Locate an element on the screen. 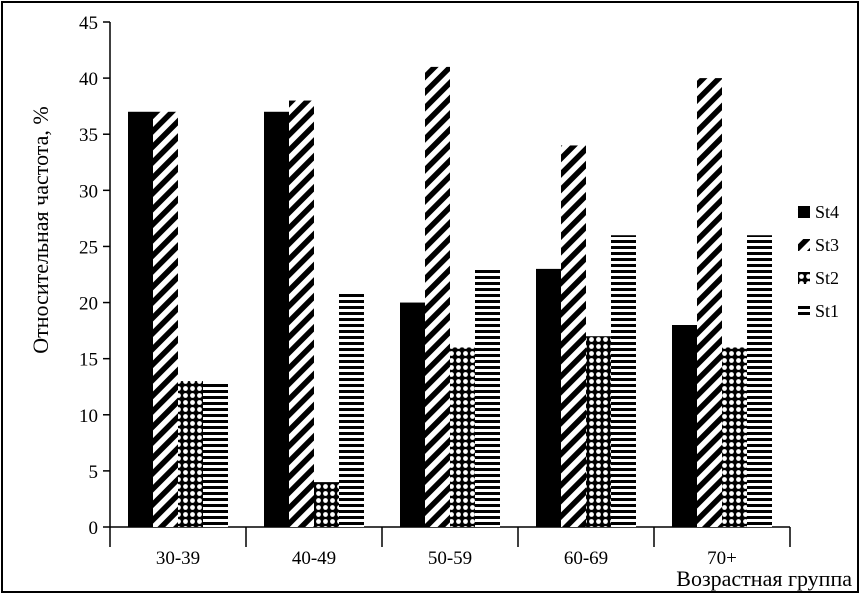  y-tick-label: 45 is located at coordinates (88, 23).